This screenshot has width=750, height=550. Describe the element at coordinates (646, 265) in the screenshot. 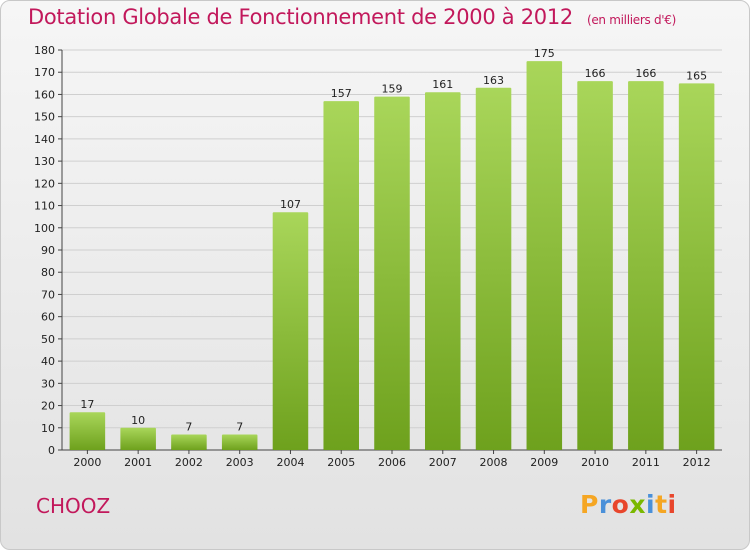

I see `bar-2011` at that location.